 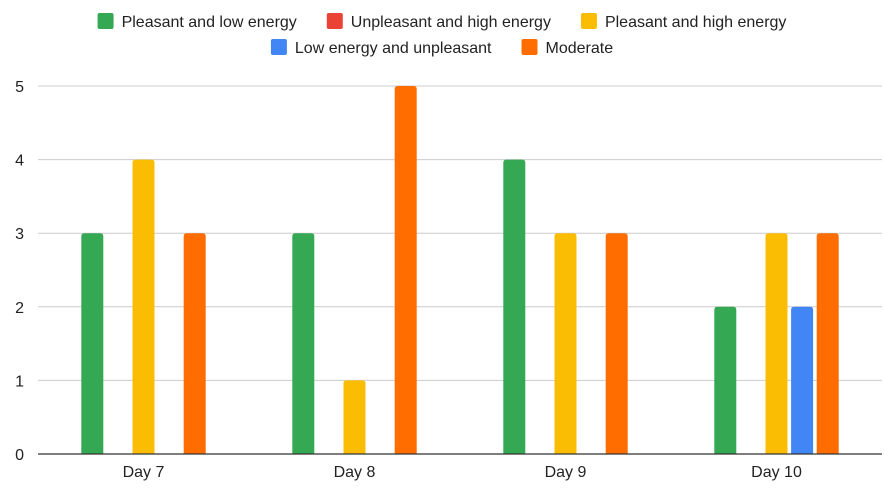 I want to click on x-tick-label: Day 9, so click(x=566, y=472).